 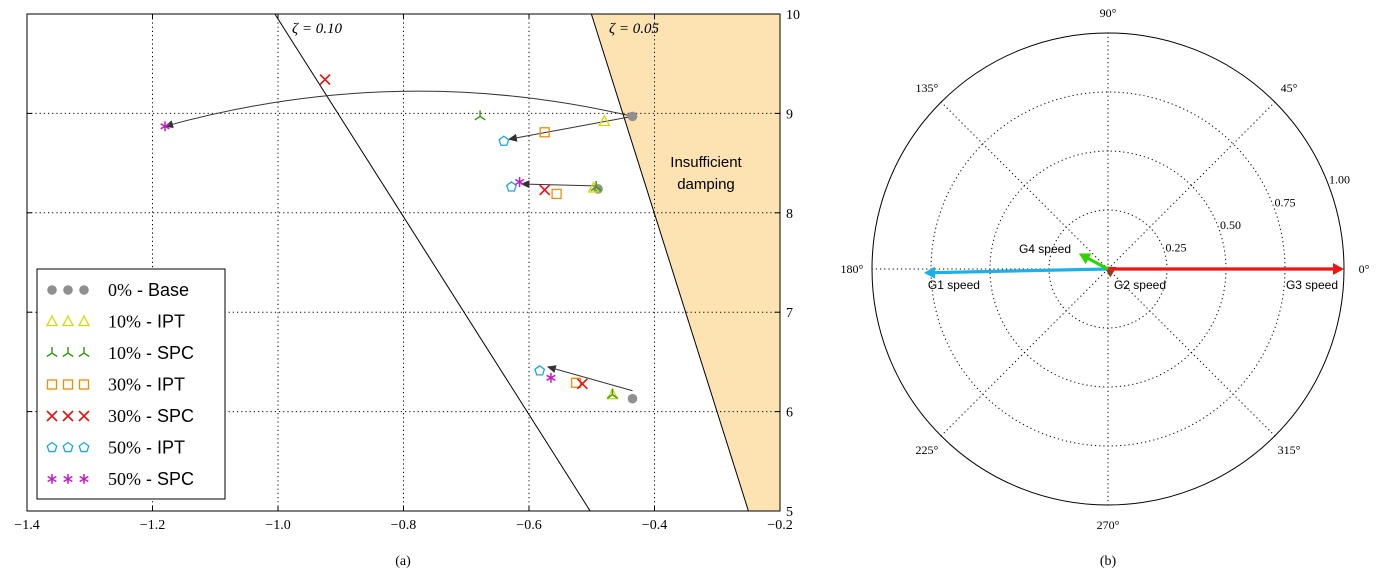 I want to click on x-tick-label: −0.8, so click(x=403, y=525).